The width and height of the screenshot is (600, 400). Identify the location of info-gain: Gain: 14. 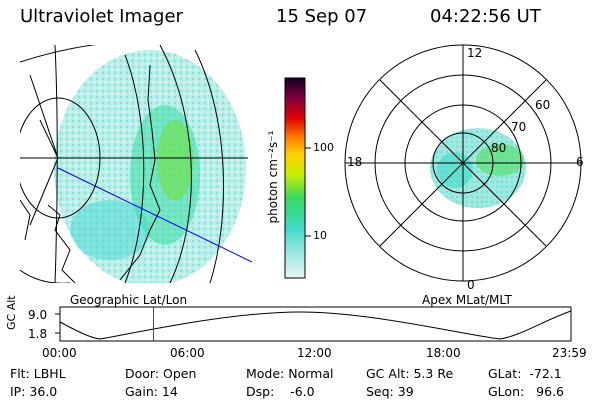
(151, 391).